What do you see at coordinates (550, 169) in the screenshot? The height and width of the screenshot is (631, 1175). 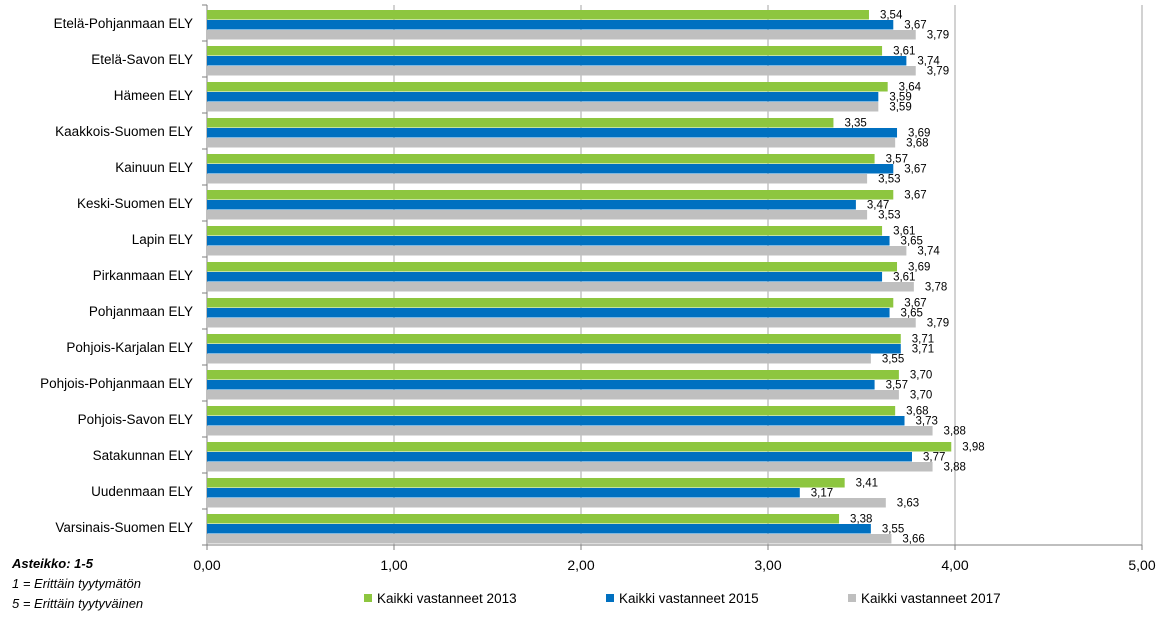 I see `bar-s1-c4` at bounding box center [550, 169].